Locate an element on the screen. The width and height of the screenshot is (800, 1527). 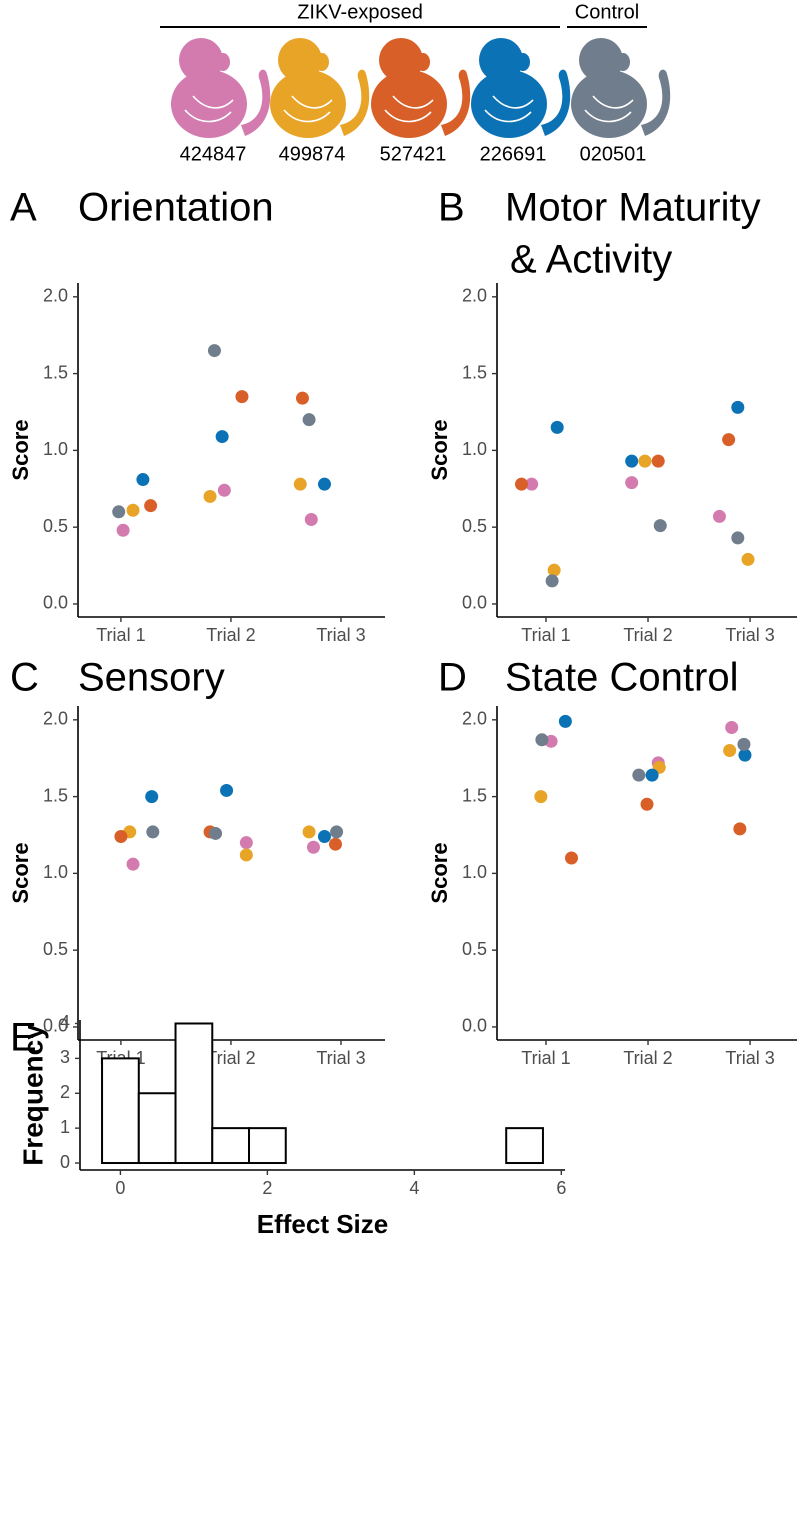
animal-id: 527421 is located at coordinates (413, 154).